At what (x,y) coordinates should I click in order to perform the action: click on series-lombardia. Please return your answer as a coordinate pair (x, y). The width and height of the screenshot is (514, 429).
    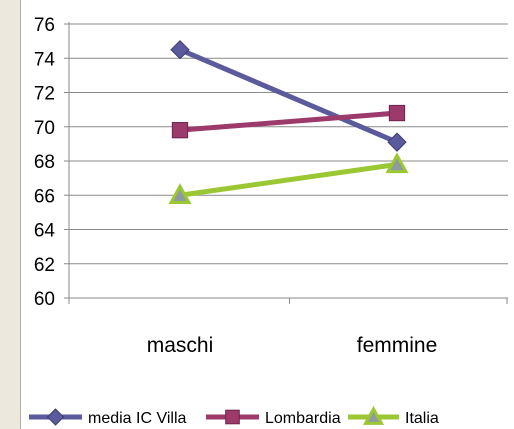
    Looking at the image, I should click on (288, 121).